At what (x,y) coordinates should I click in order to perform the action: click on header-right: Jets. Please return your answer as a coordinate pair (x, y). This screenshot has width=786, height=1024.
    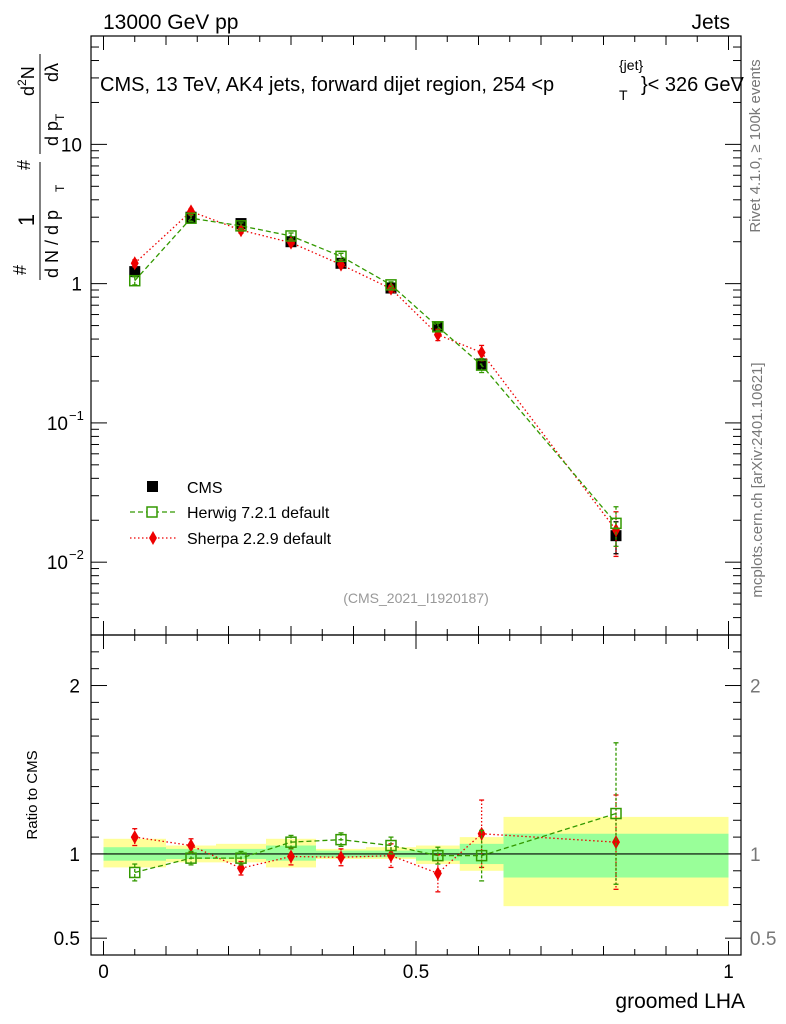
    Looking at the image, I should click on (710, 22).